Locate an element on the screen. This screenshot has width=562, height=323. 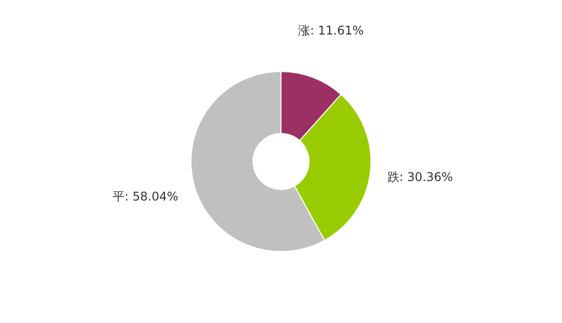
slice-label: 涨: 11.61% is located at coordinates (331, 31).